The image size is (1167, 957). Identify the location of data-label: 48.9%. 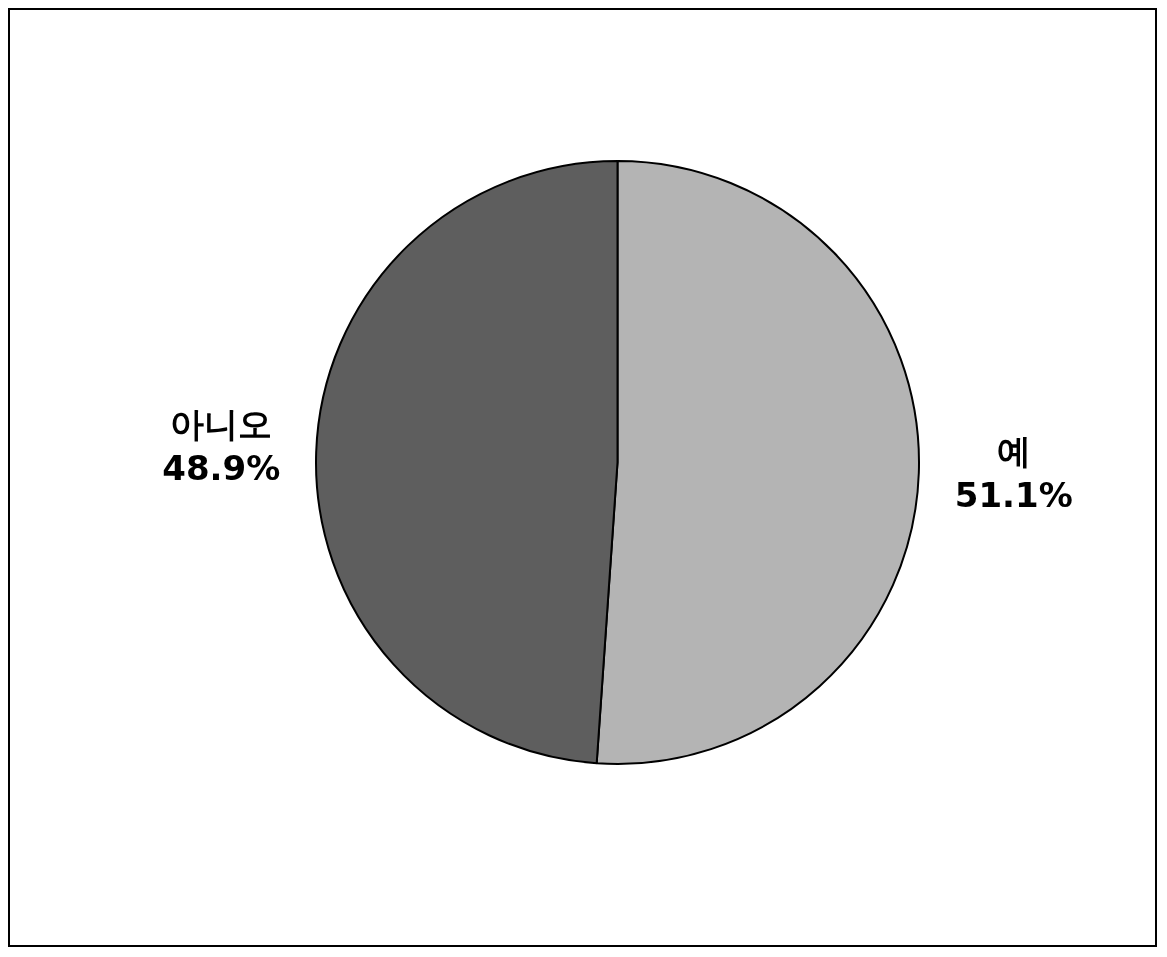
(221, 467).